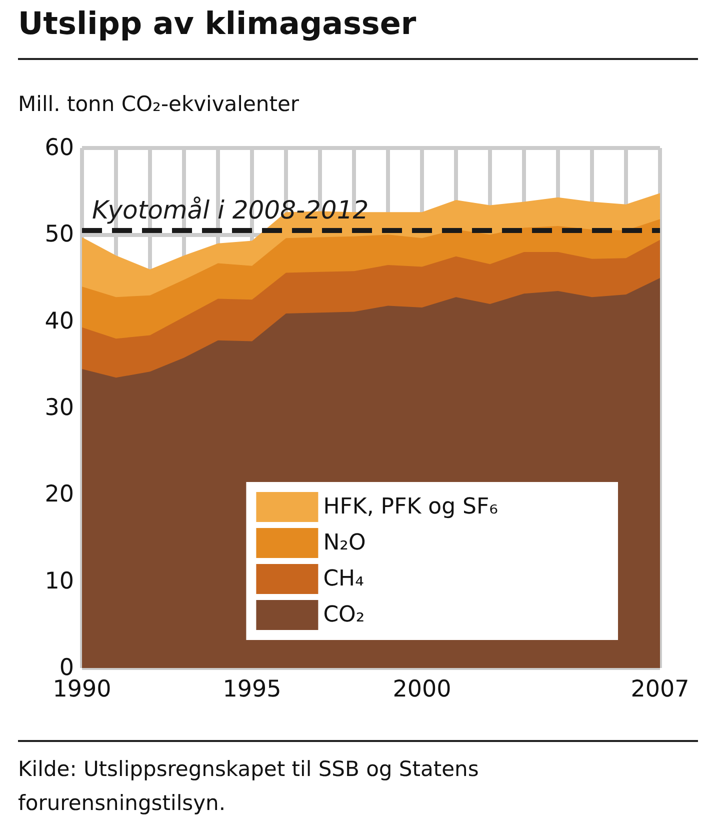  What do you see at coordinates (343, 579) in the screenshot?
I see `legend-label: CH₄` at bounding box center [343, 579].